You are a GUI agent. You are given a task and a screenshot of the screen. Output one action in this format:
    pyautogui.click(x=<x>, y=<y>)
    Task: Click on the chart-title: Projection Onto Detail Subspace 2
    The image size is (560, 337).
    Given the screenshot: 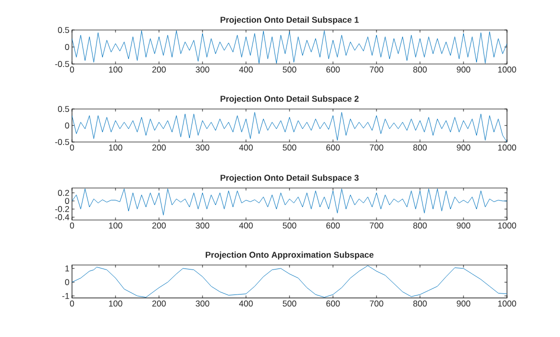 What is the action you would take?
    pyautogui.click(x=289, y=100)
    